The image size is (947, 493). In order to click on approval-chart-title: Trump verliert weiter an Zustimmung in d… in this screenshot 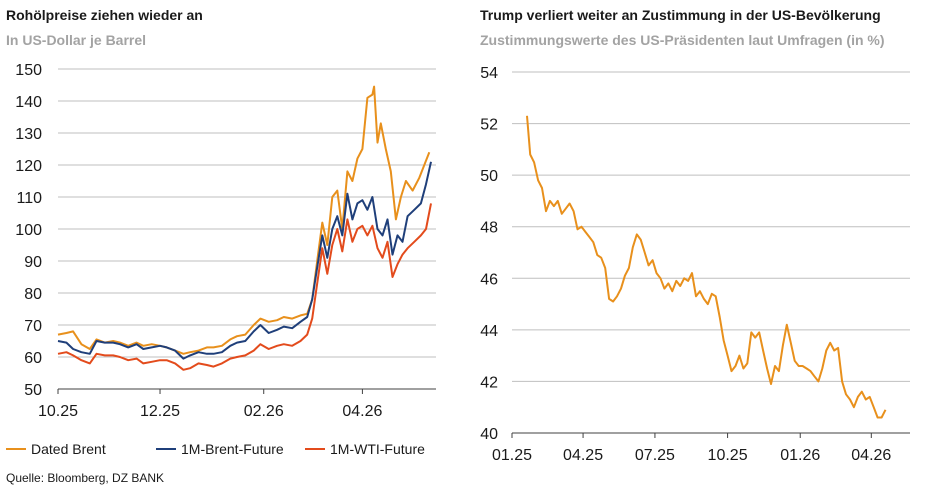, I will do `click(680, 15)`.